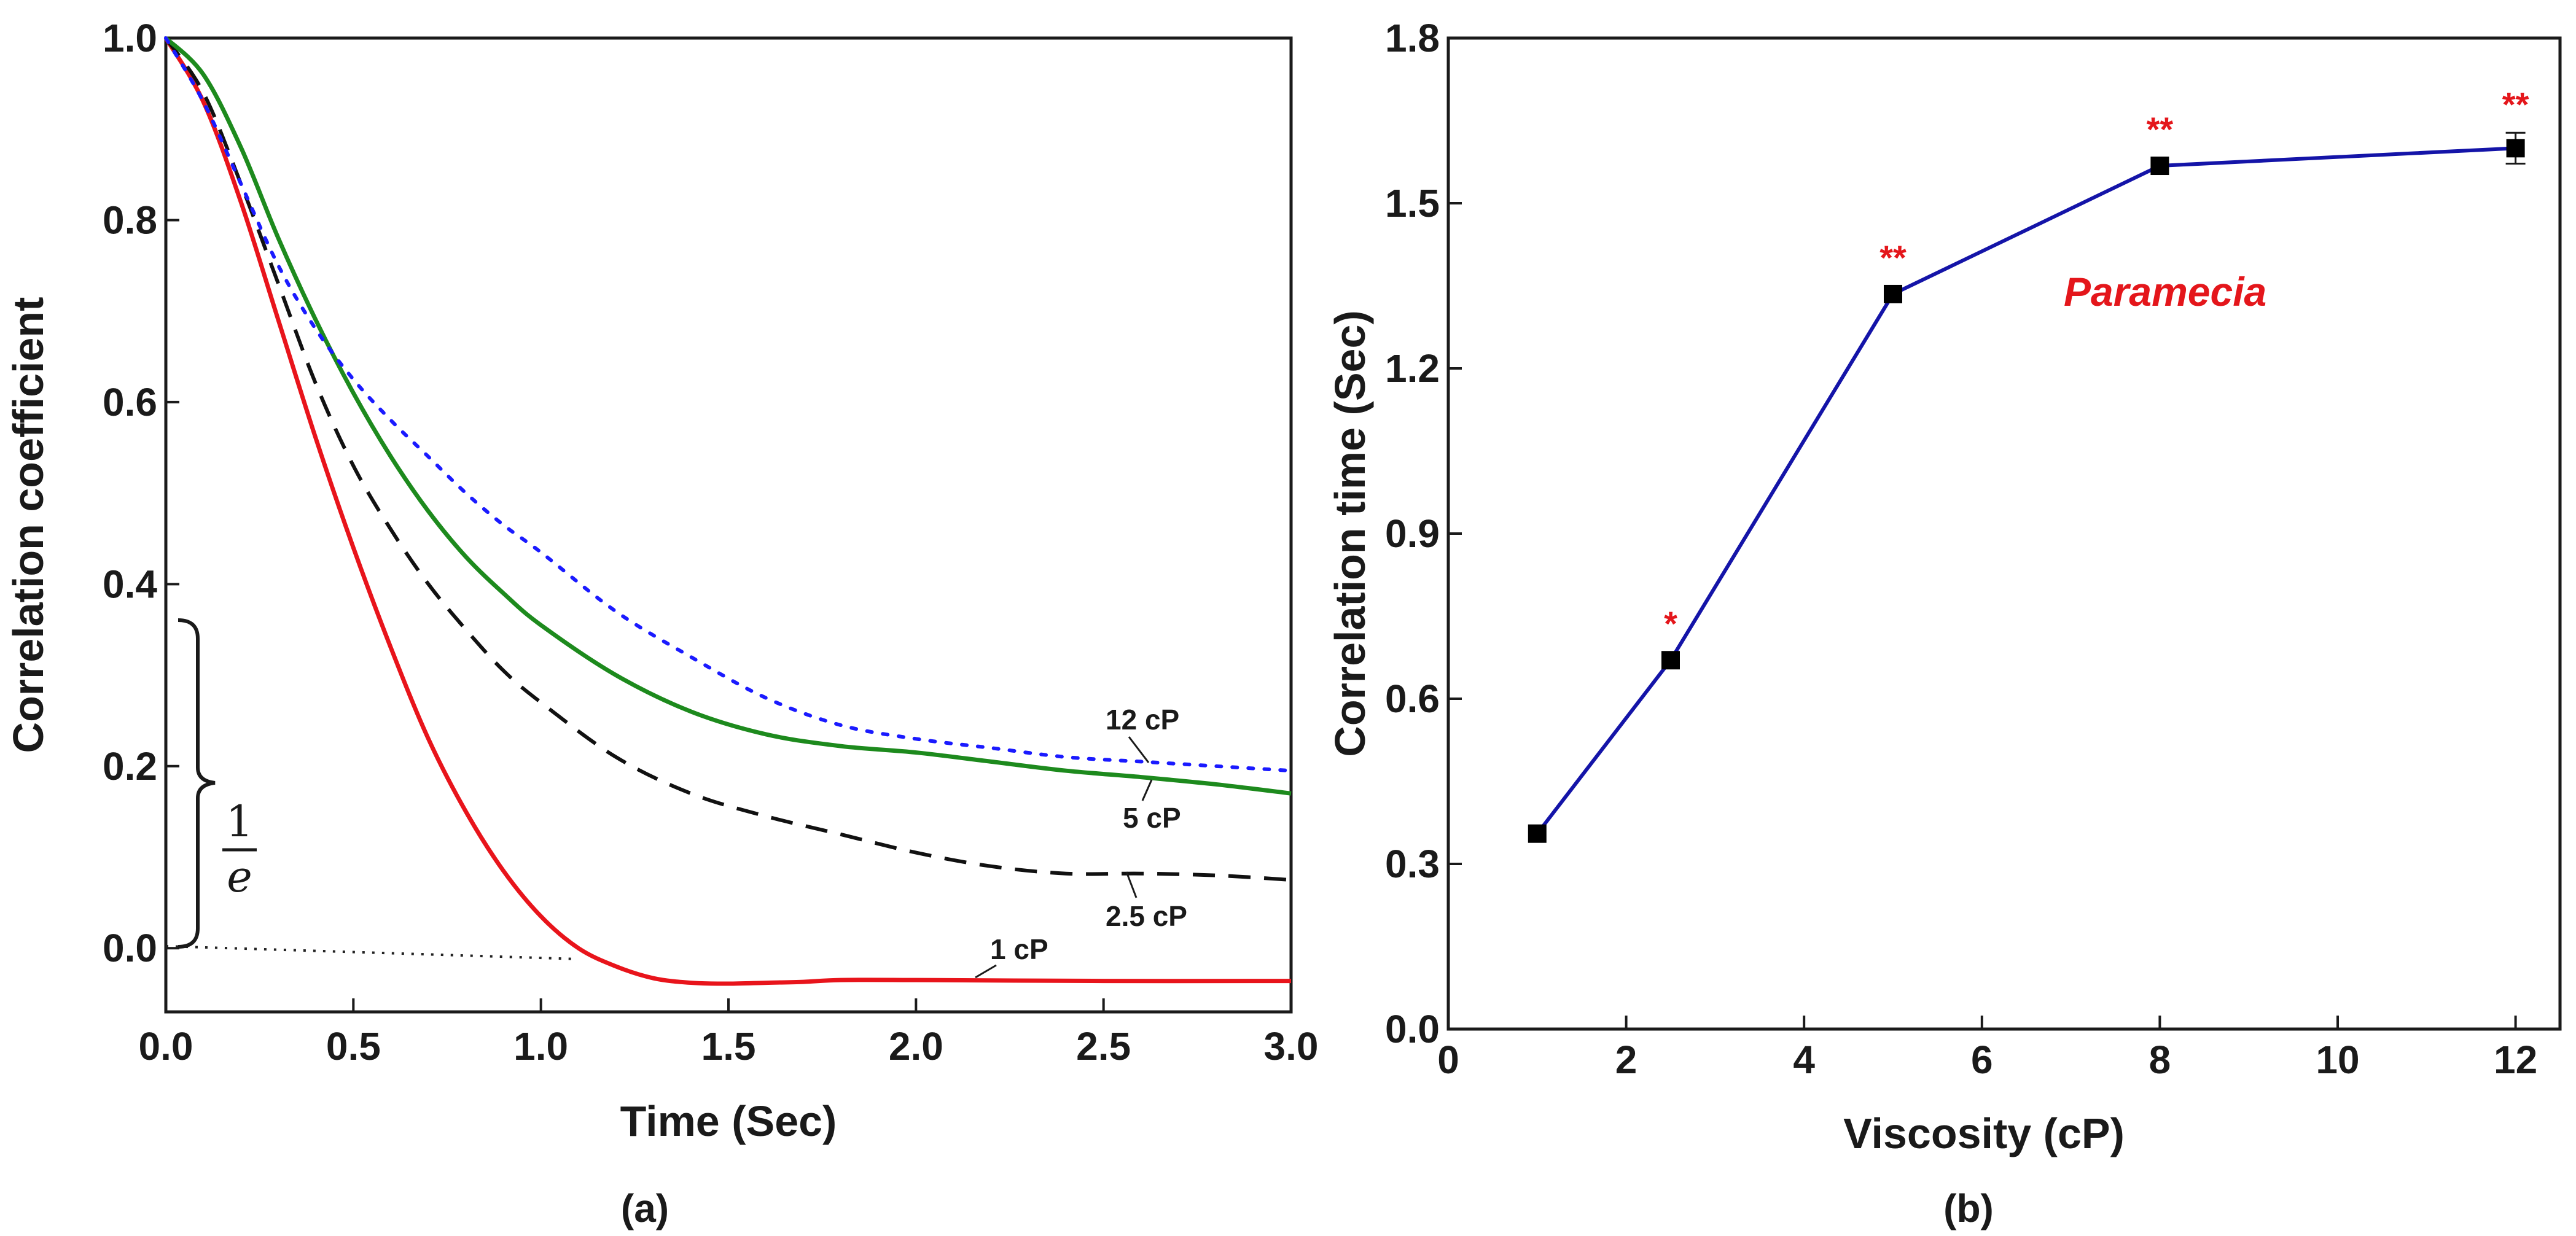  What do you see at coordinates (130, 948) in the screenshot?
I see `plot-a-ytick-label: 0.0` at bounding box center [130, 948].